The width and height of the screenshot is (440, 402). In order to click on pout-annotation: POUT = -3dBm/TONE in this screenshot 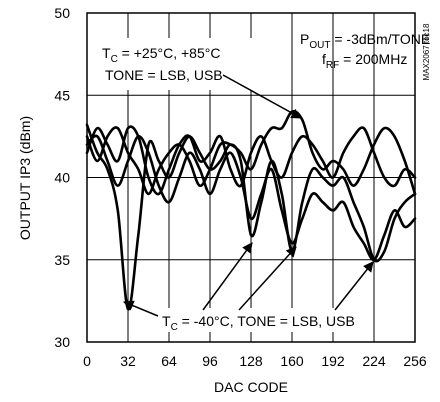, I will do `click(365, 41)`.